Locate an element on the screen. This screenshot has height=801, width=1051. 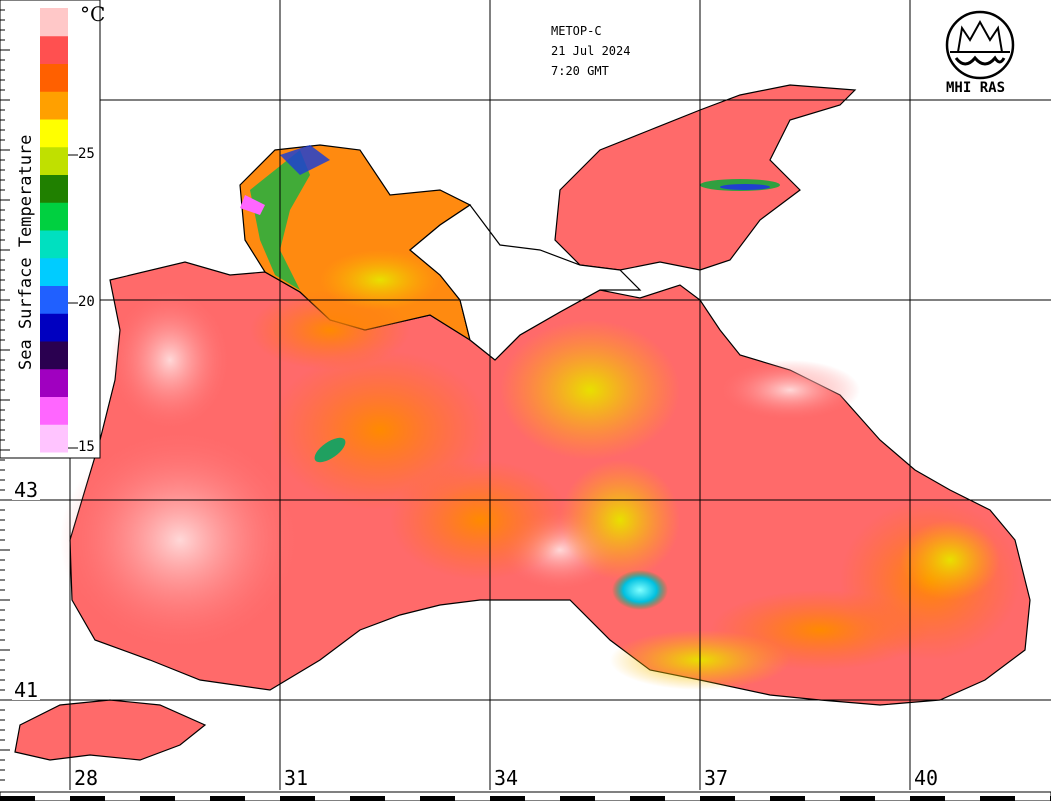
colorbar is located at coordinates (50, 229).